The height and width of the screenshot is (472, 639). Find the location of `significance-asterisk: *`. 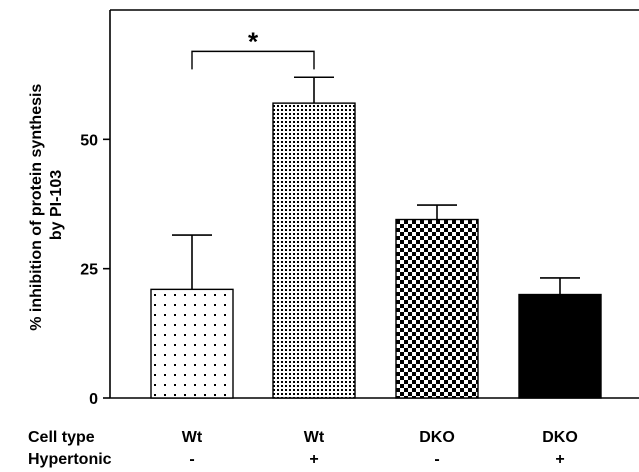

significance-asterisk: * is located at coordinates (253, 41).